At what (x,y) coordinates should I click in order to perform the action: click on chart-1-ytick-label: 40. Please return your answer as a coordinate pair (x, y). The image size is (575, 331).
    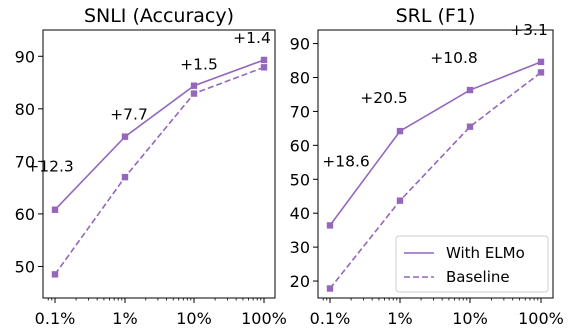
    Looking at the image, I should click on (300, 213).